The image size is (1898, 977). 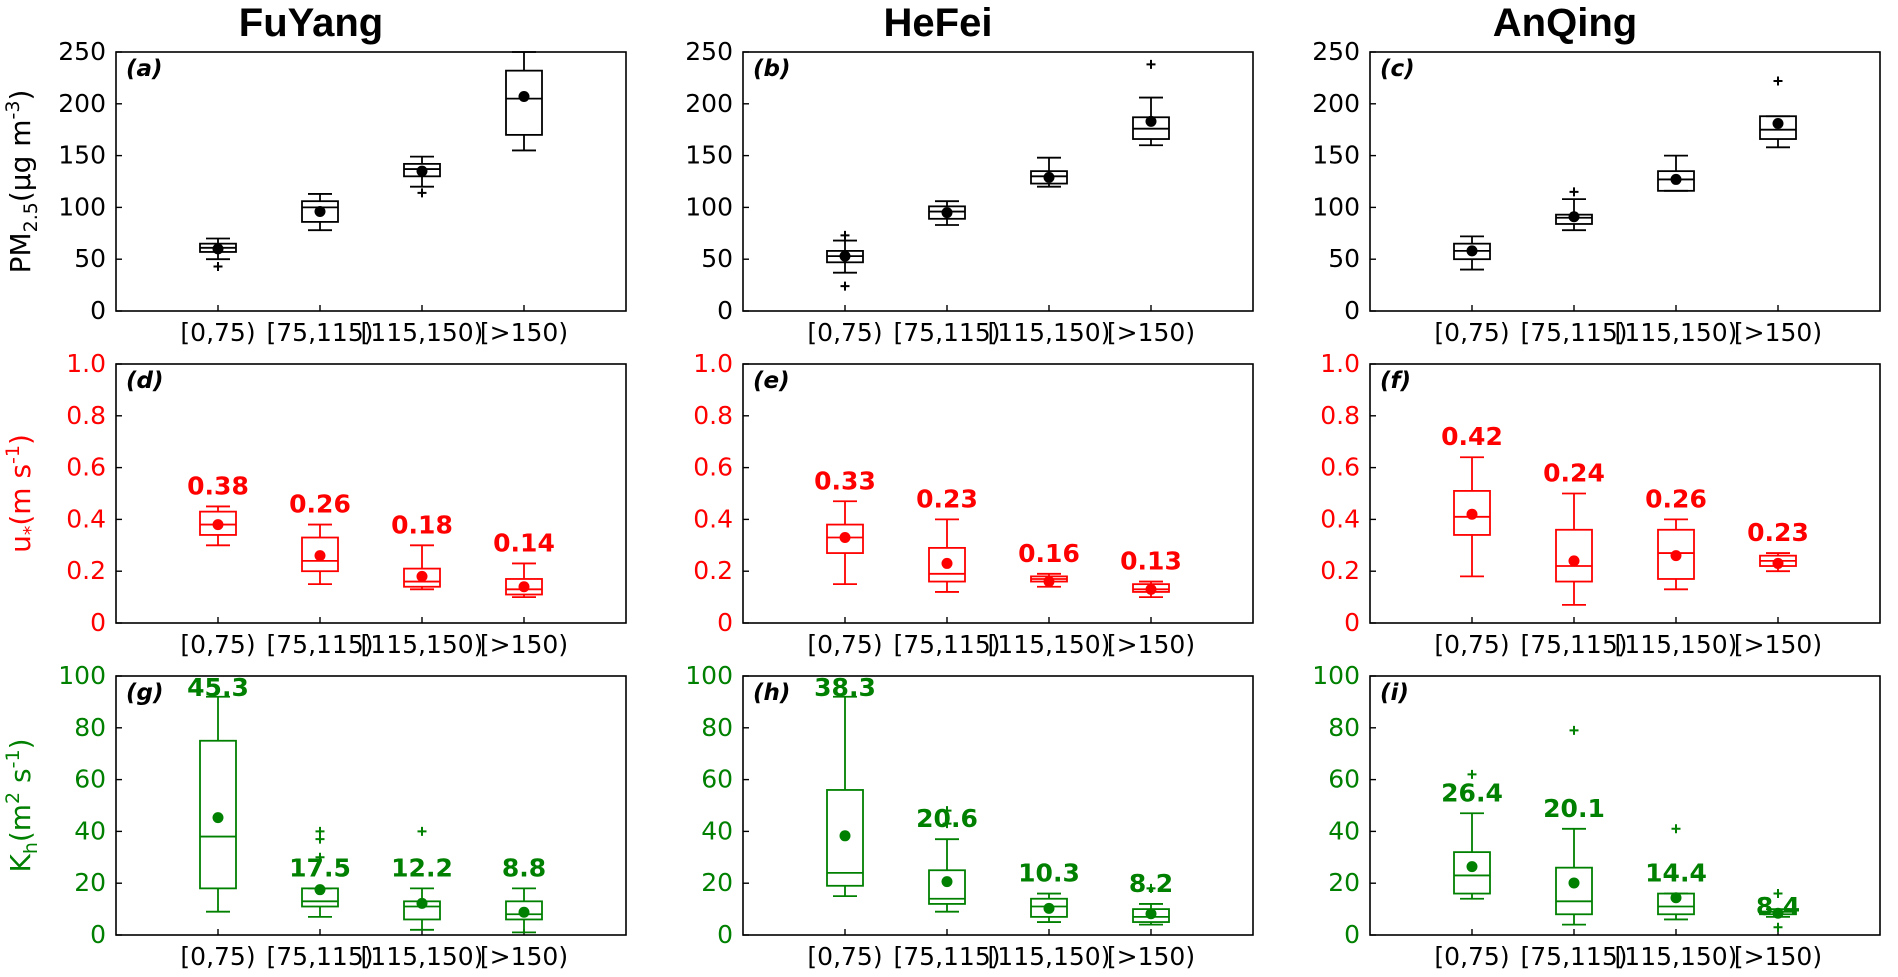 I want to click on mean-value-label: 20.1, so click(x=1574, y=808).